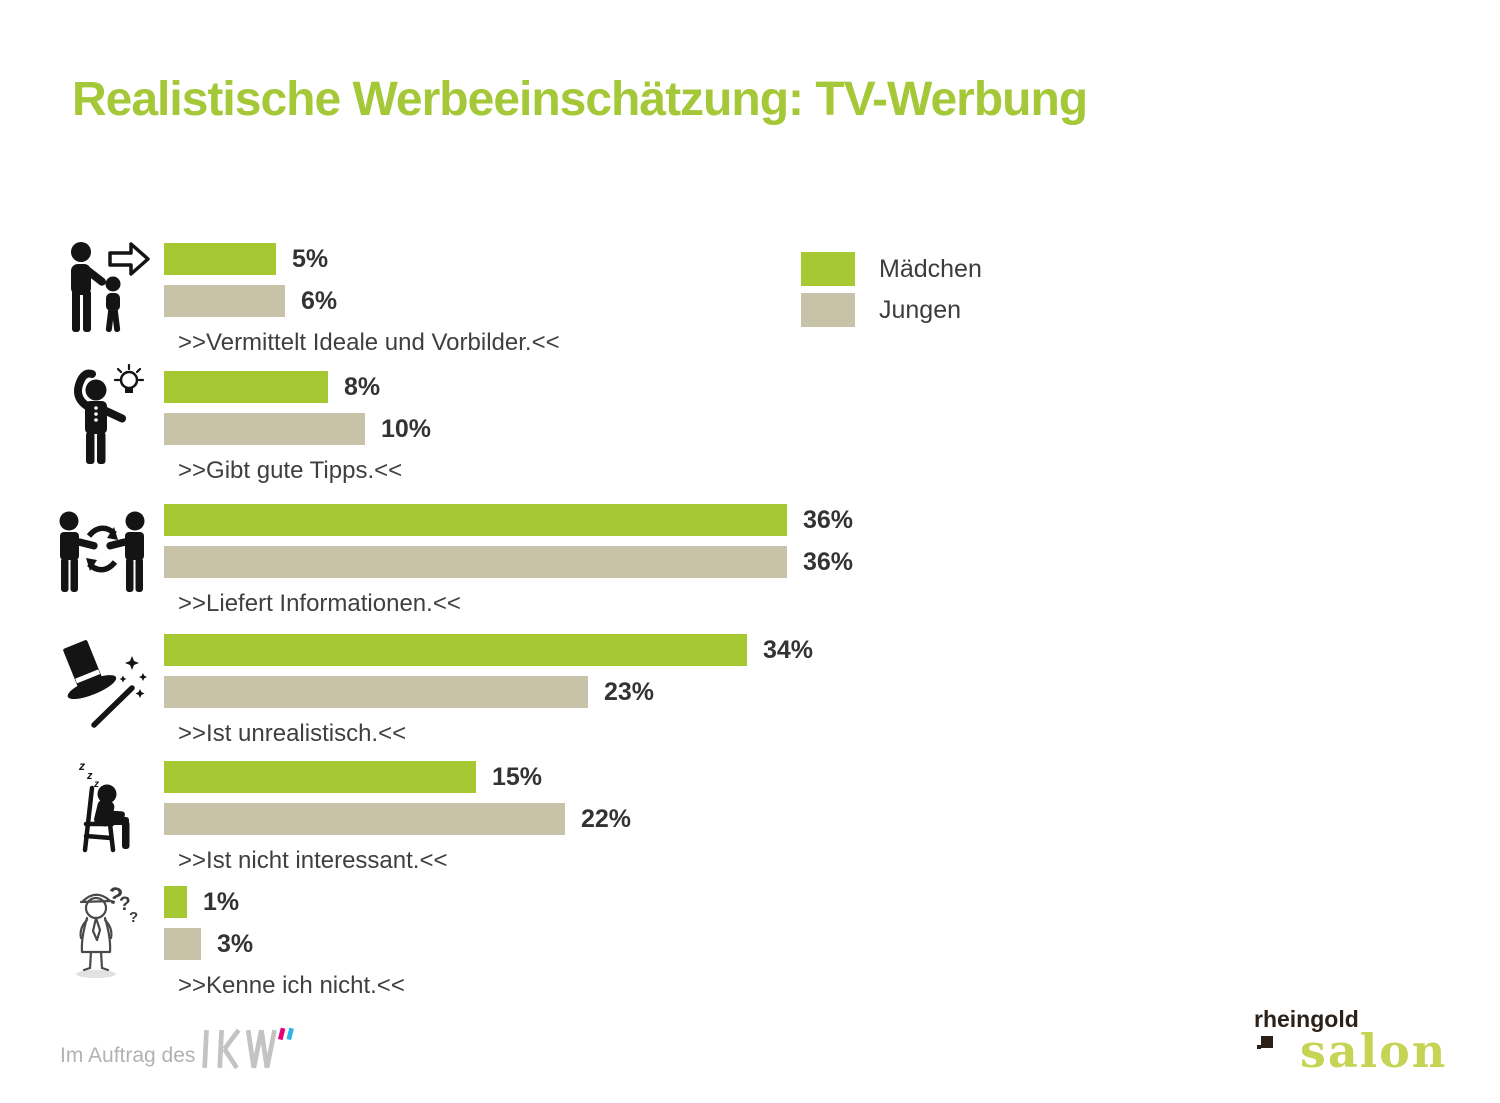 Image resolution: width=1500 pixels, height=1103 pixels. I want to click on legend-item-maedchen: Mädchen, so click(891, 269).